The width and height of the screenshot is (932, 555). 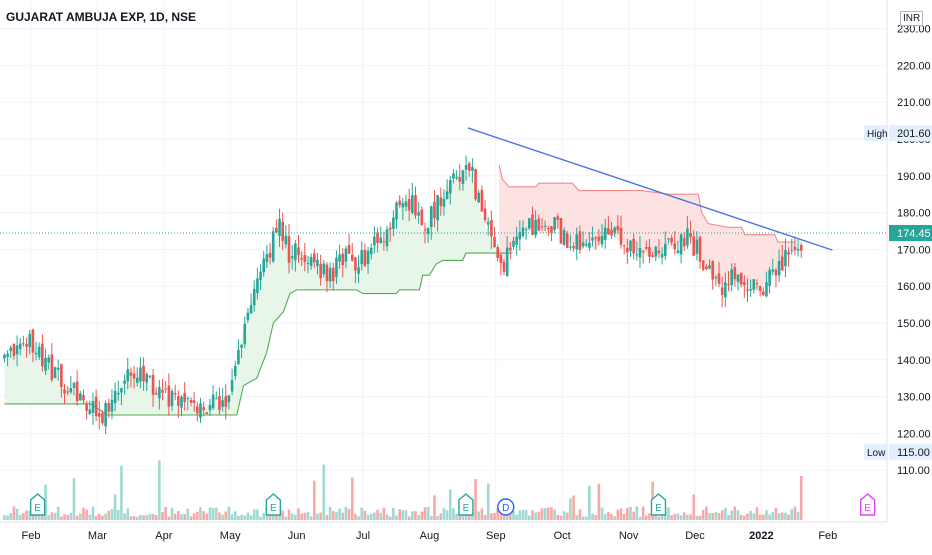 I want to click on trendline, so click(x=650, y=189).